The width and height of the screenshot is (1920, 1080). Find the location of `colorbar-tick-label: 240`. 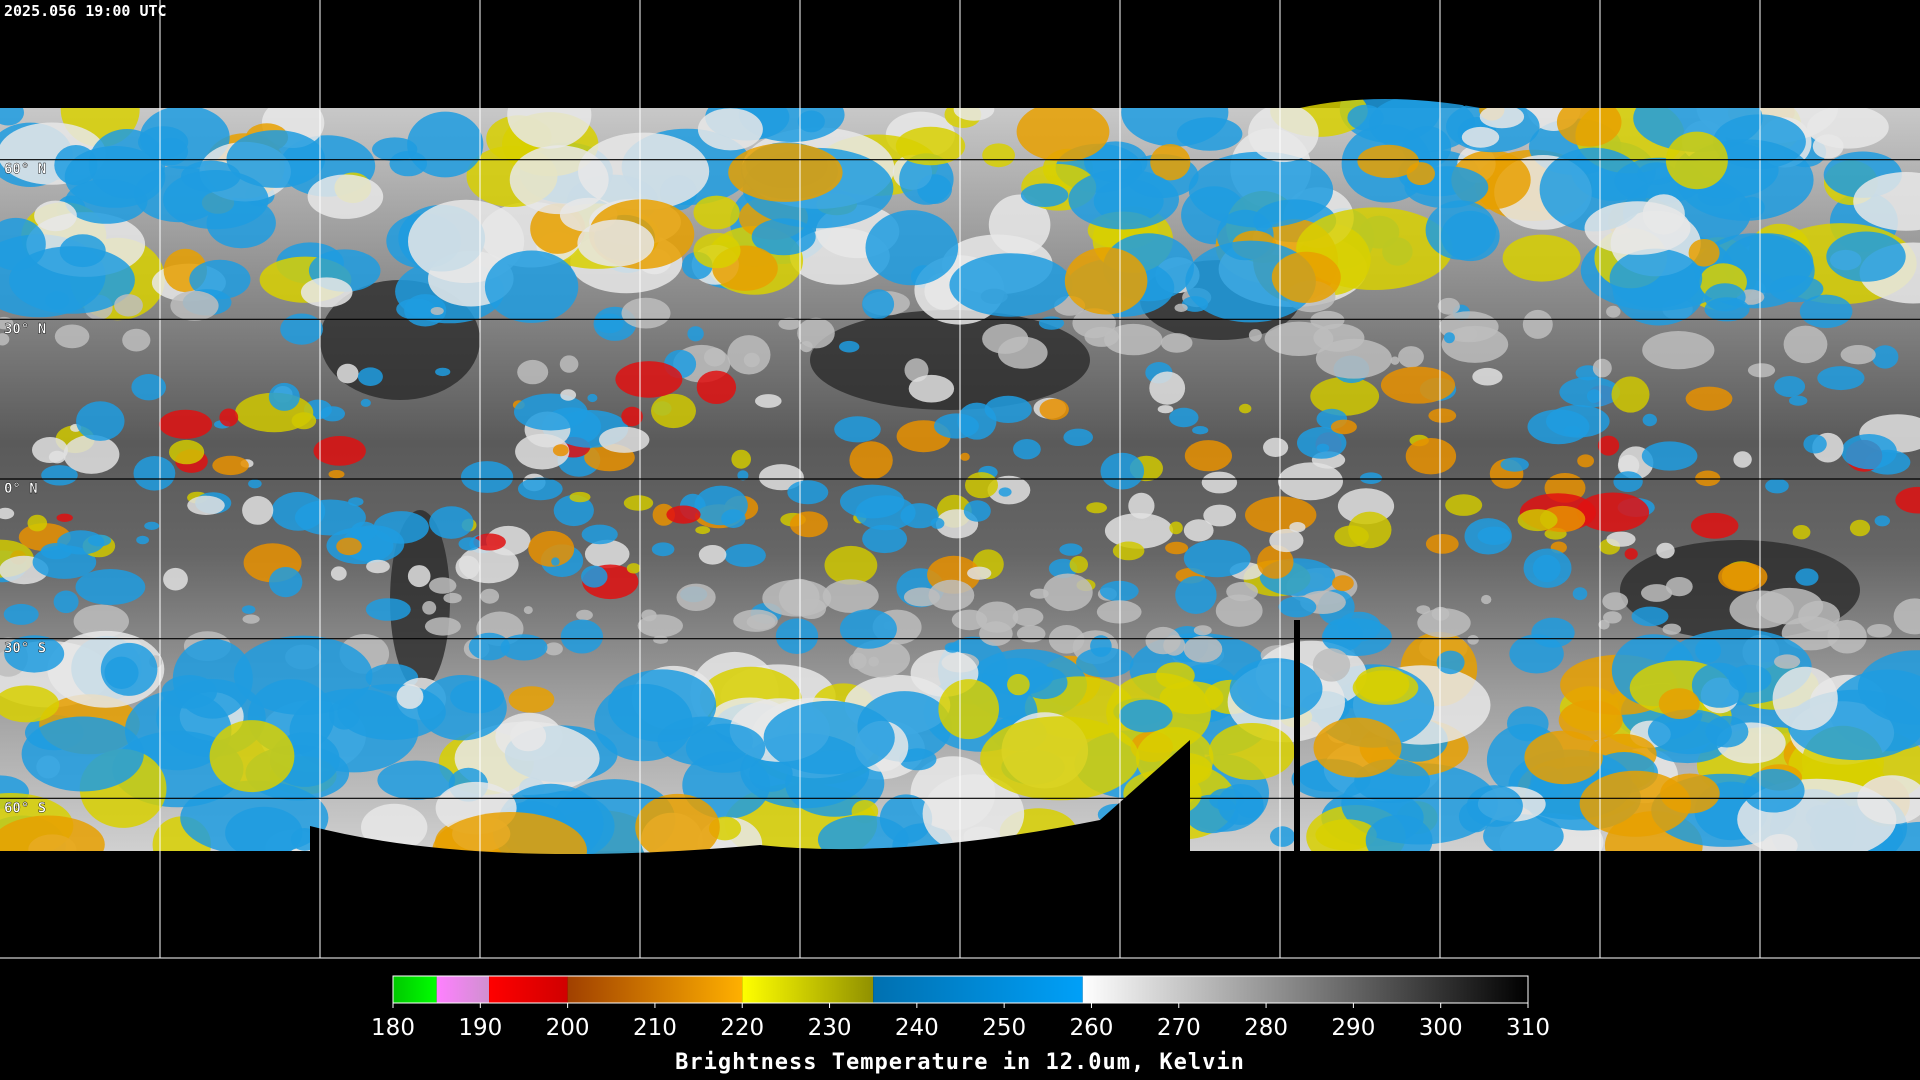

colorbar-tick-label: 240 is located at coordinates (917, 1028).